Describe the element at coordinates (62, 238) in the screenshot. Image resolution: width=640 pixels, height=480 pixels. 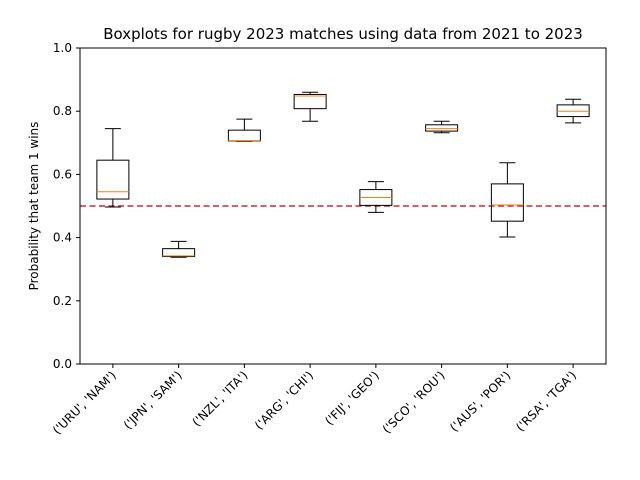
I see `y-tick-label: 0.4` at that location.